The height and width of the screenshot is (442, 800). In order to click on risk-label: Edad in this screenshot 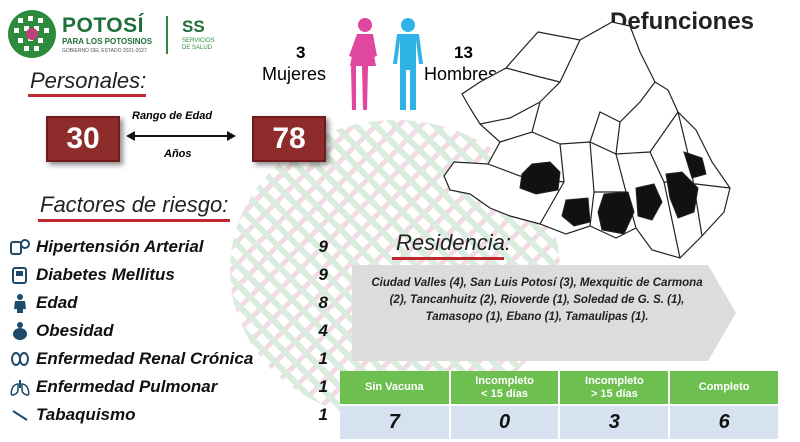, I will do `click(57, 302)`.